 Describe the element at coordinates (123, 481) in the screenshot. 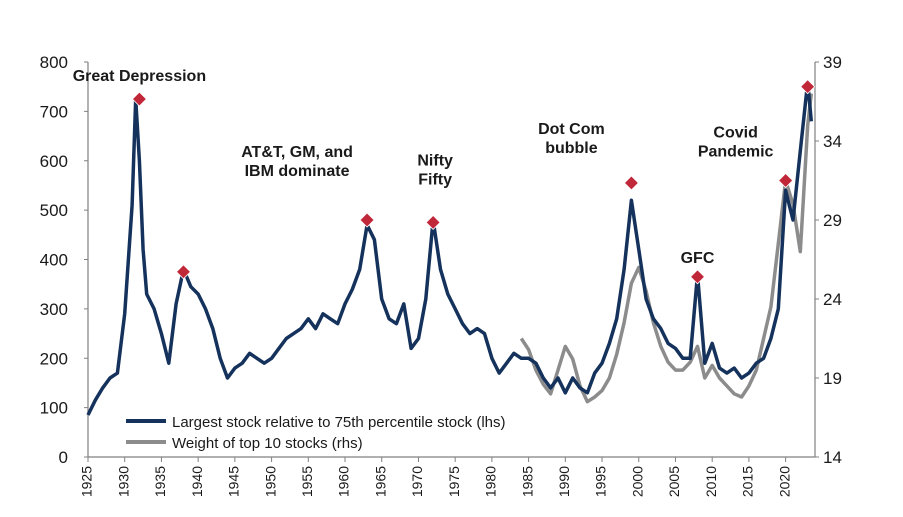

I see `x-tick-label: 1930` at that location.